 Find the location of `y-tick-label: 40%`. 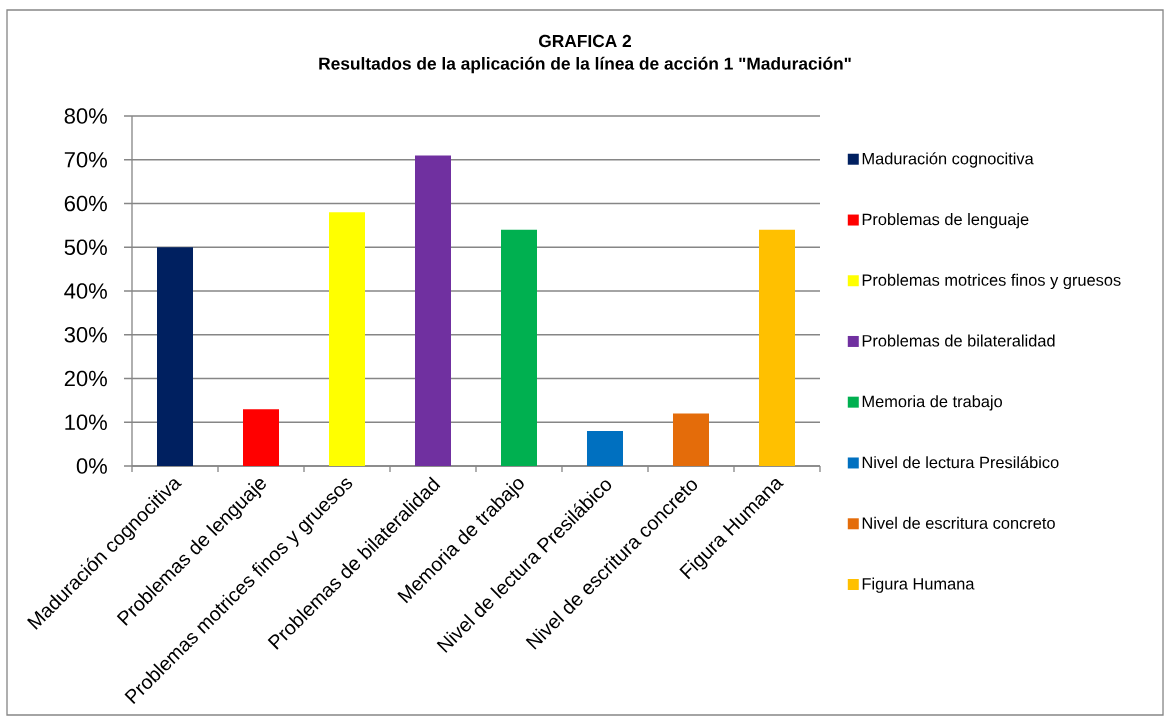

y-tick-label: 40% is located at coordinates (85, 291).